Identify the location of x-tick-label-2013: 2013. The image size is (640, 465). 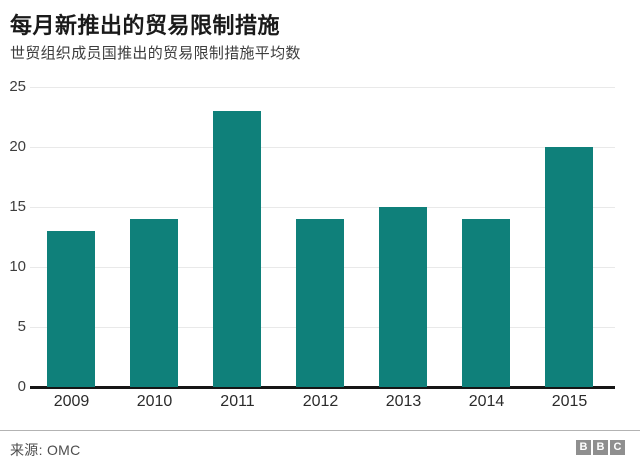
(403, 401).